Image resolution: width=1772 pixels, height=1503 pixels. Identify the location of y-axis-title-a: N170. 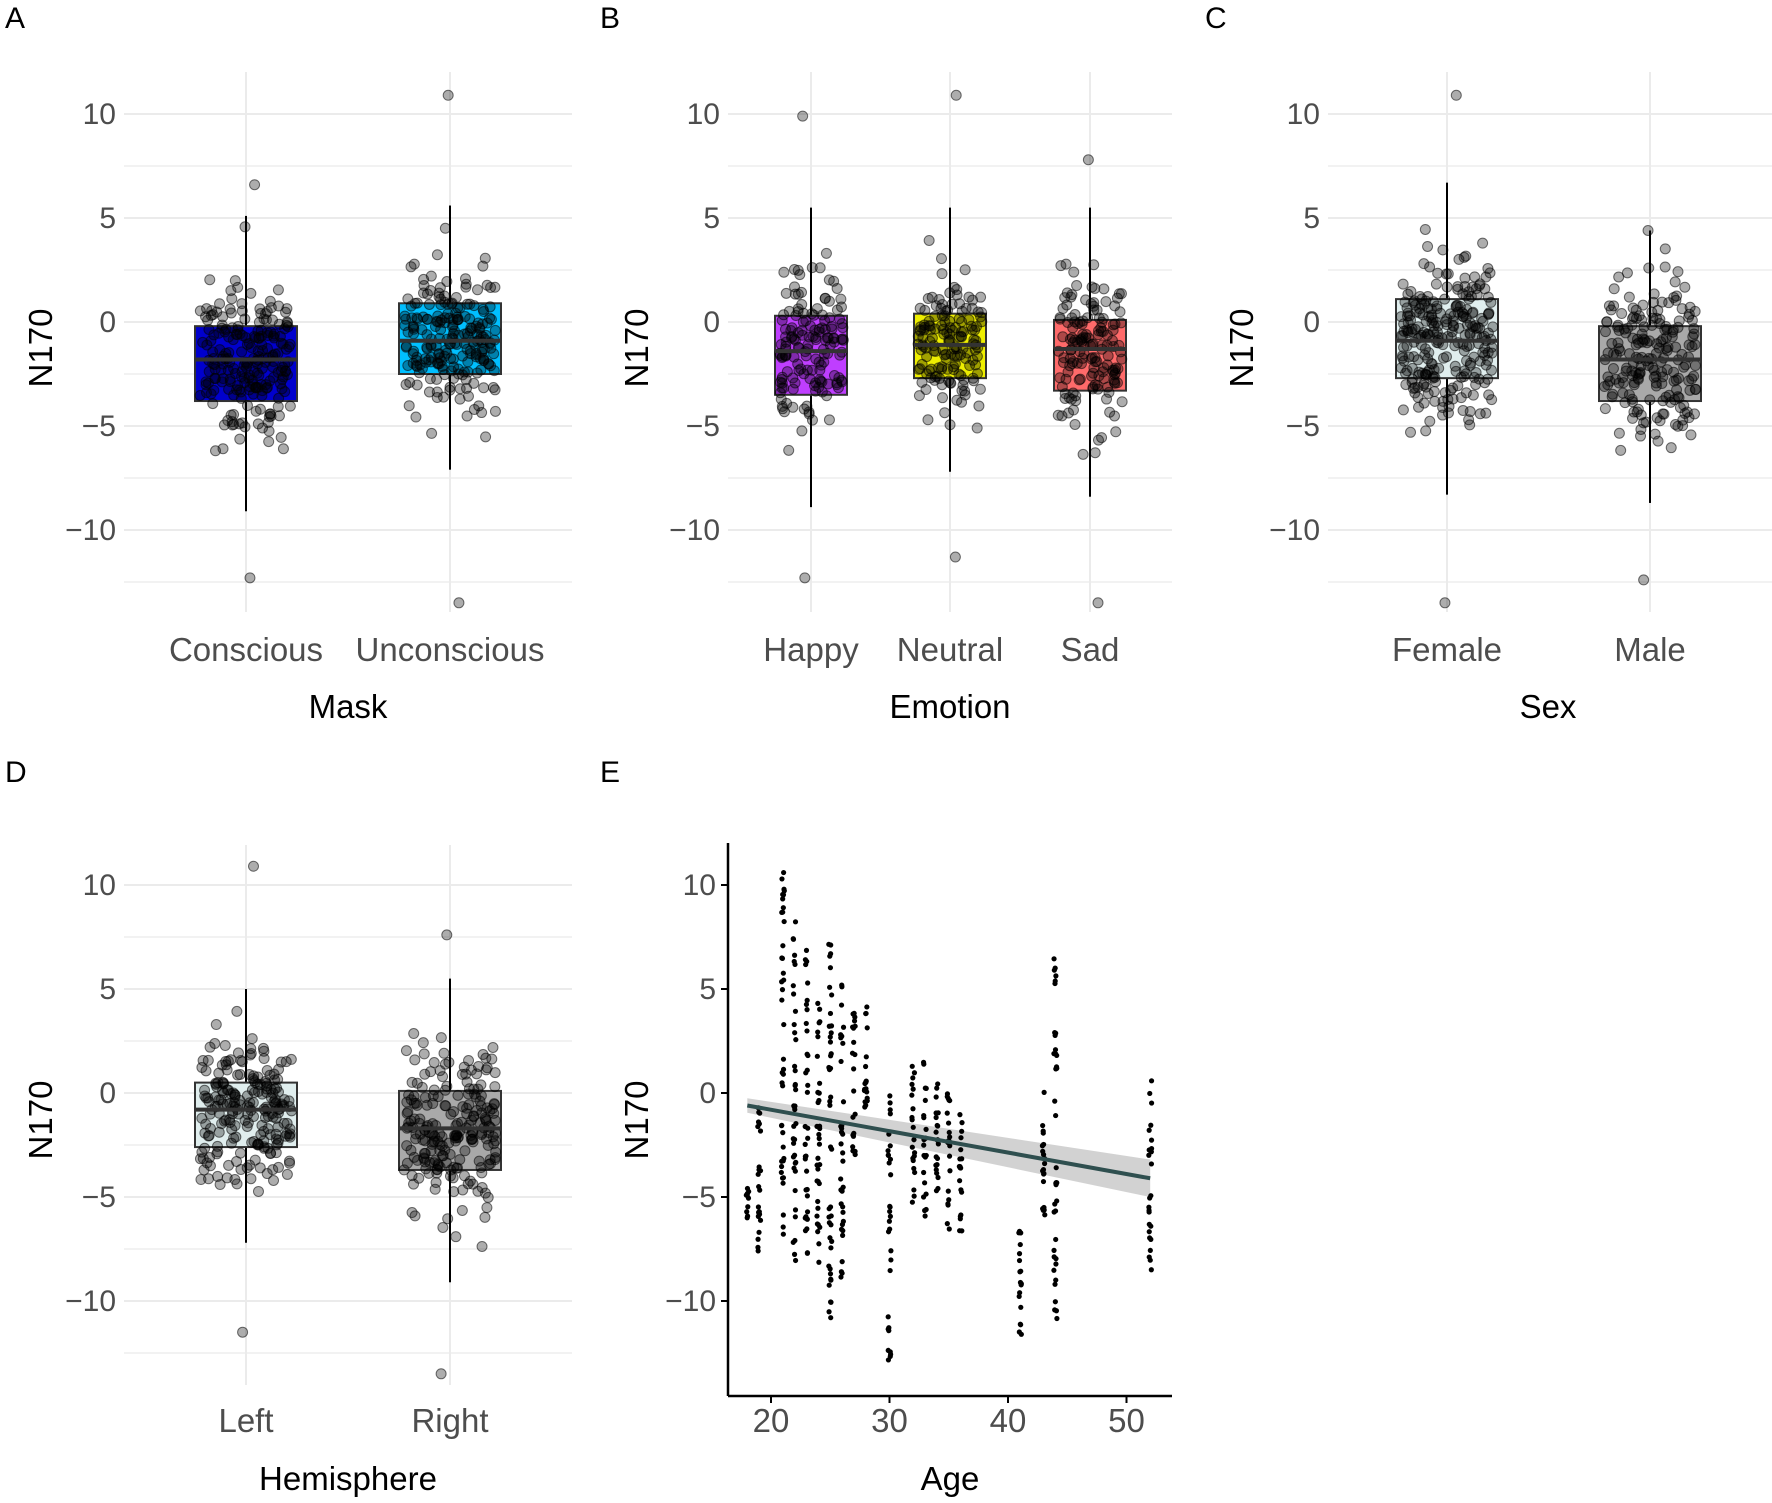
(40, 348).